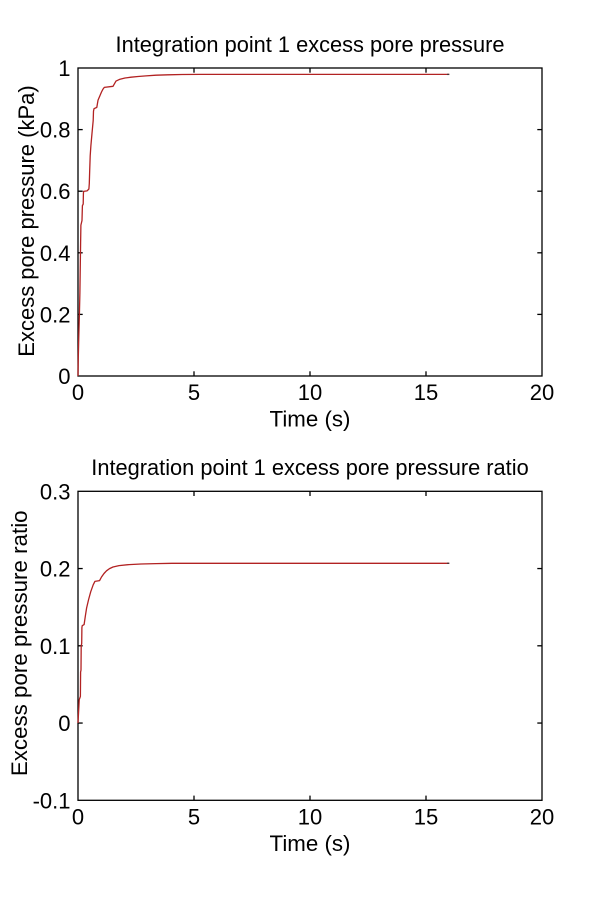  I want to click on svg-text: Excess pore pressure (kPa), so click(26, 220).